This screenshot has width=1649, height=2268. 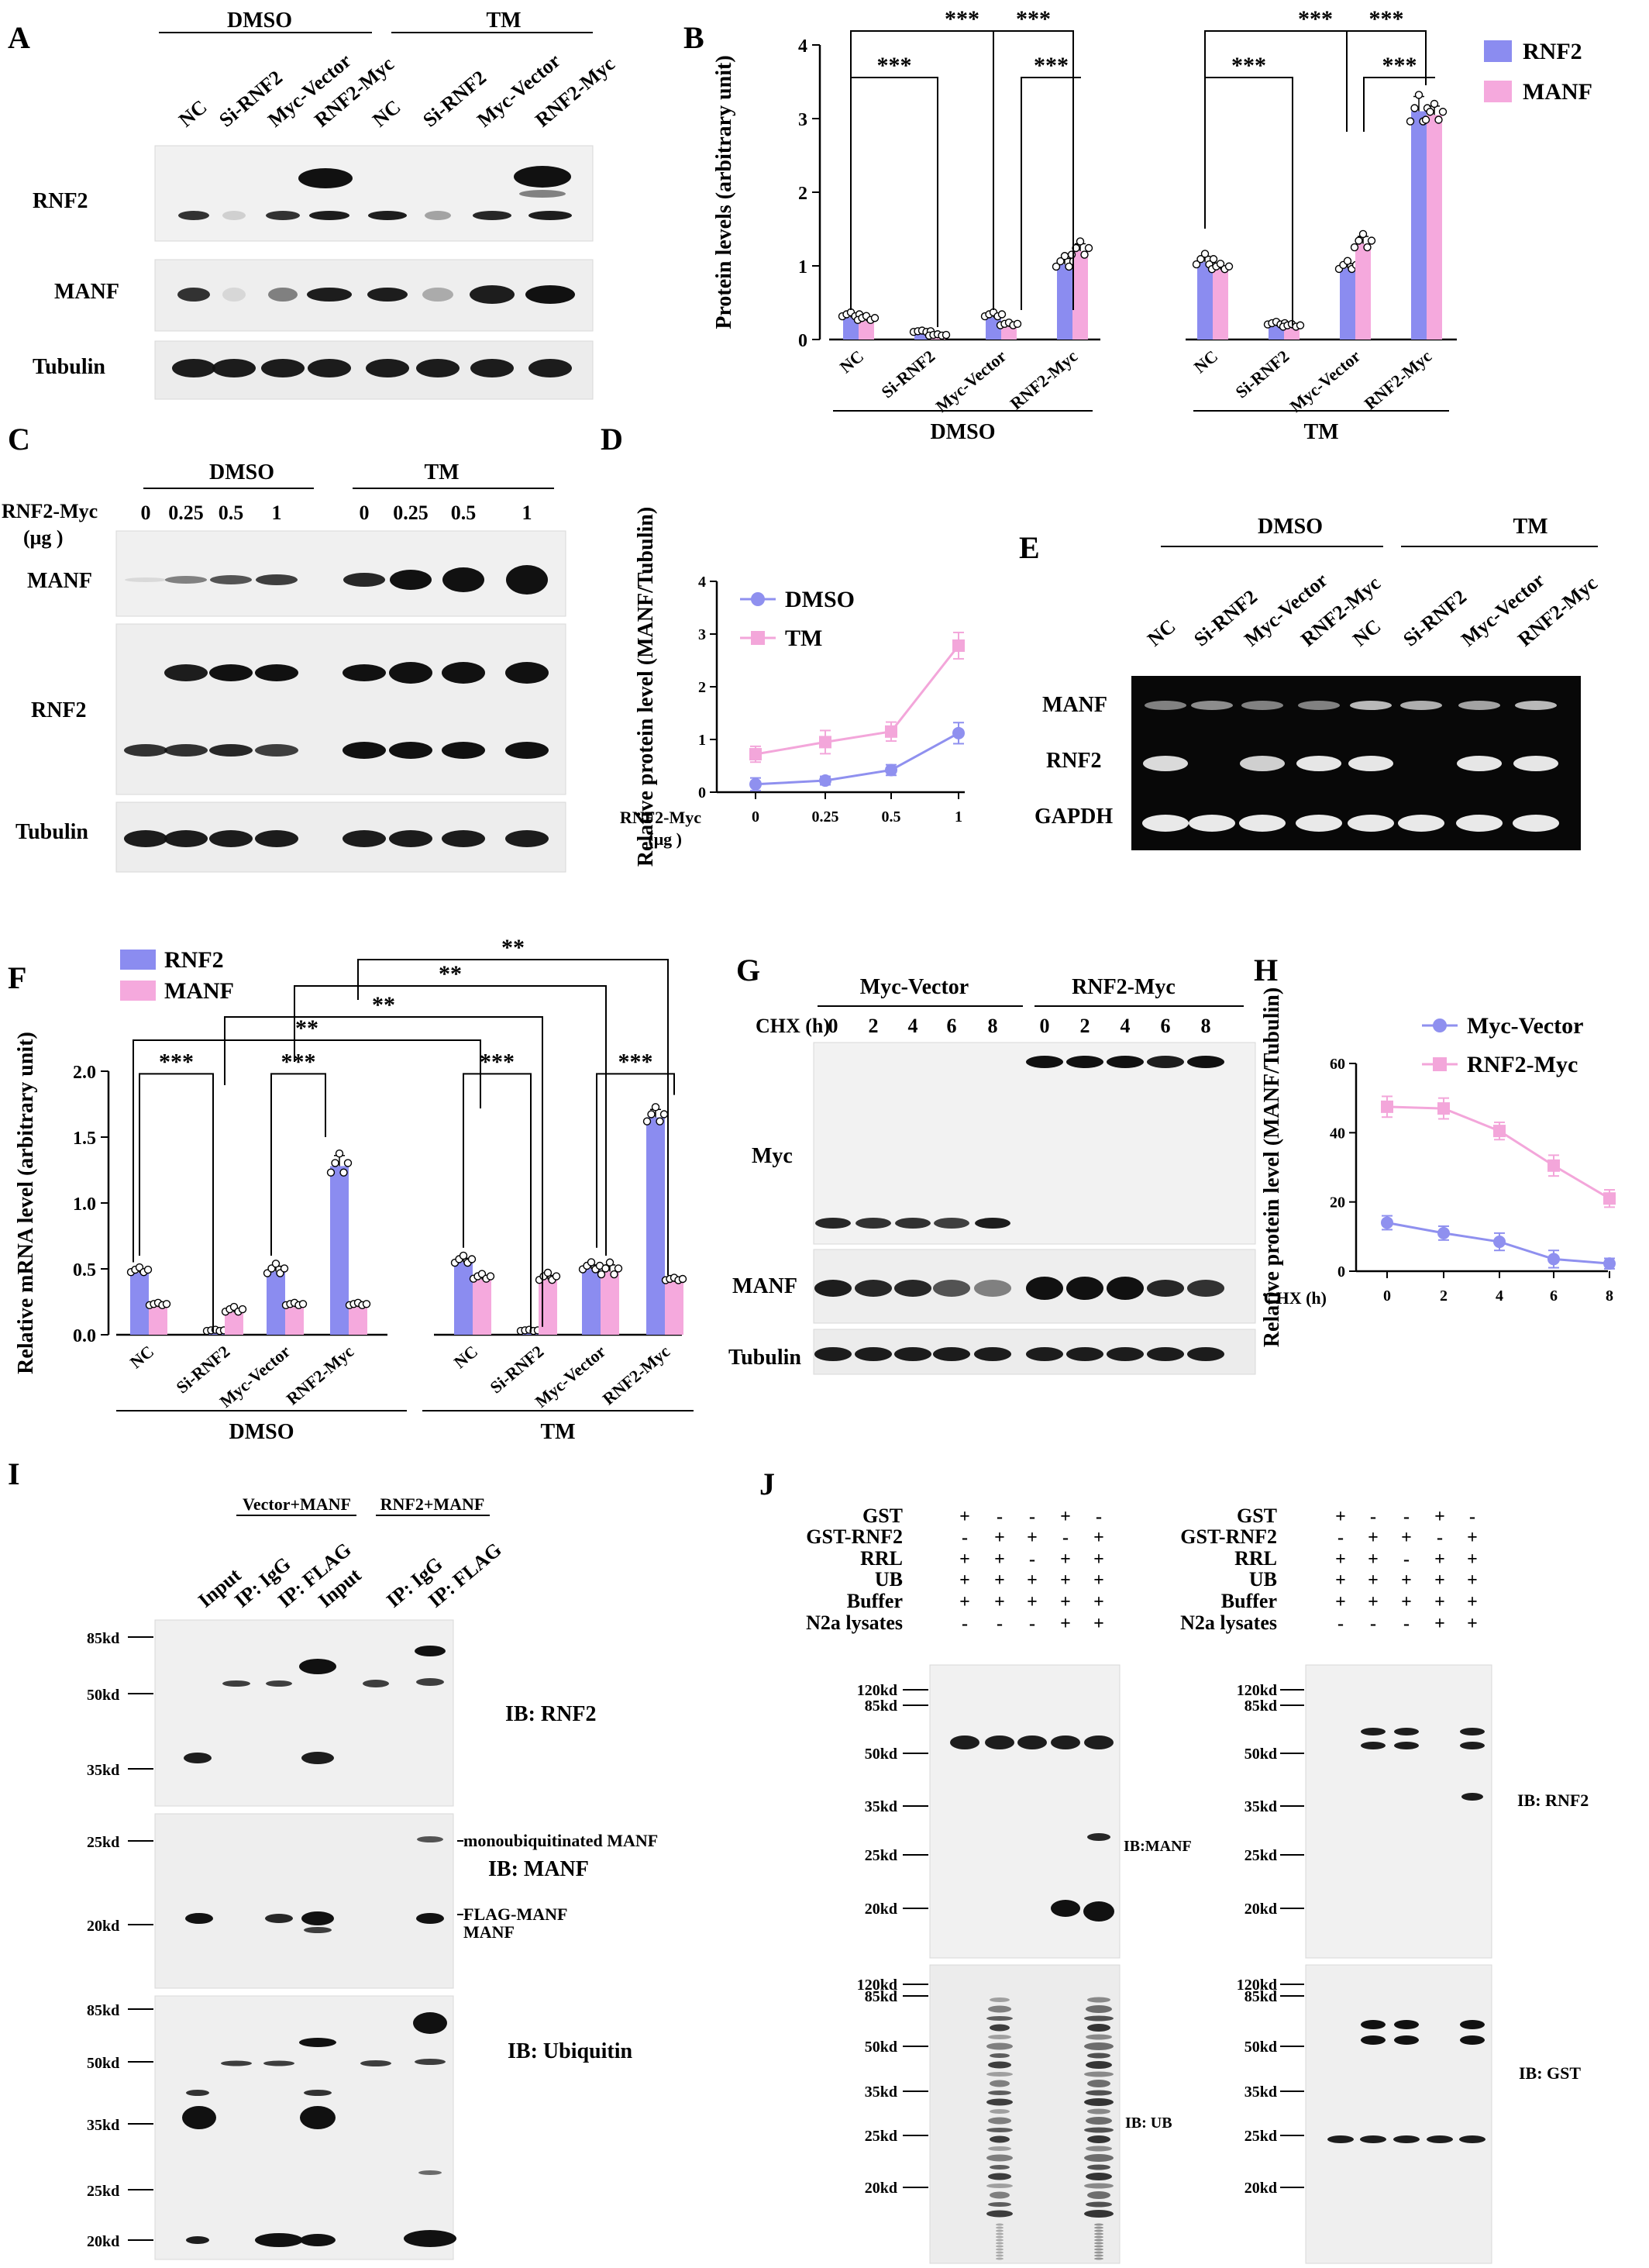 I want to click on marker-label: 25kd, so click(x=881, y=1855).